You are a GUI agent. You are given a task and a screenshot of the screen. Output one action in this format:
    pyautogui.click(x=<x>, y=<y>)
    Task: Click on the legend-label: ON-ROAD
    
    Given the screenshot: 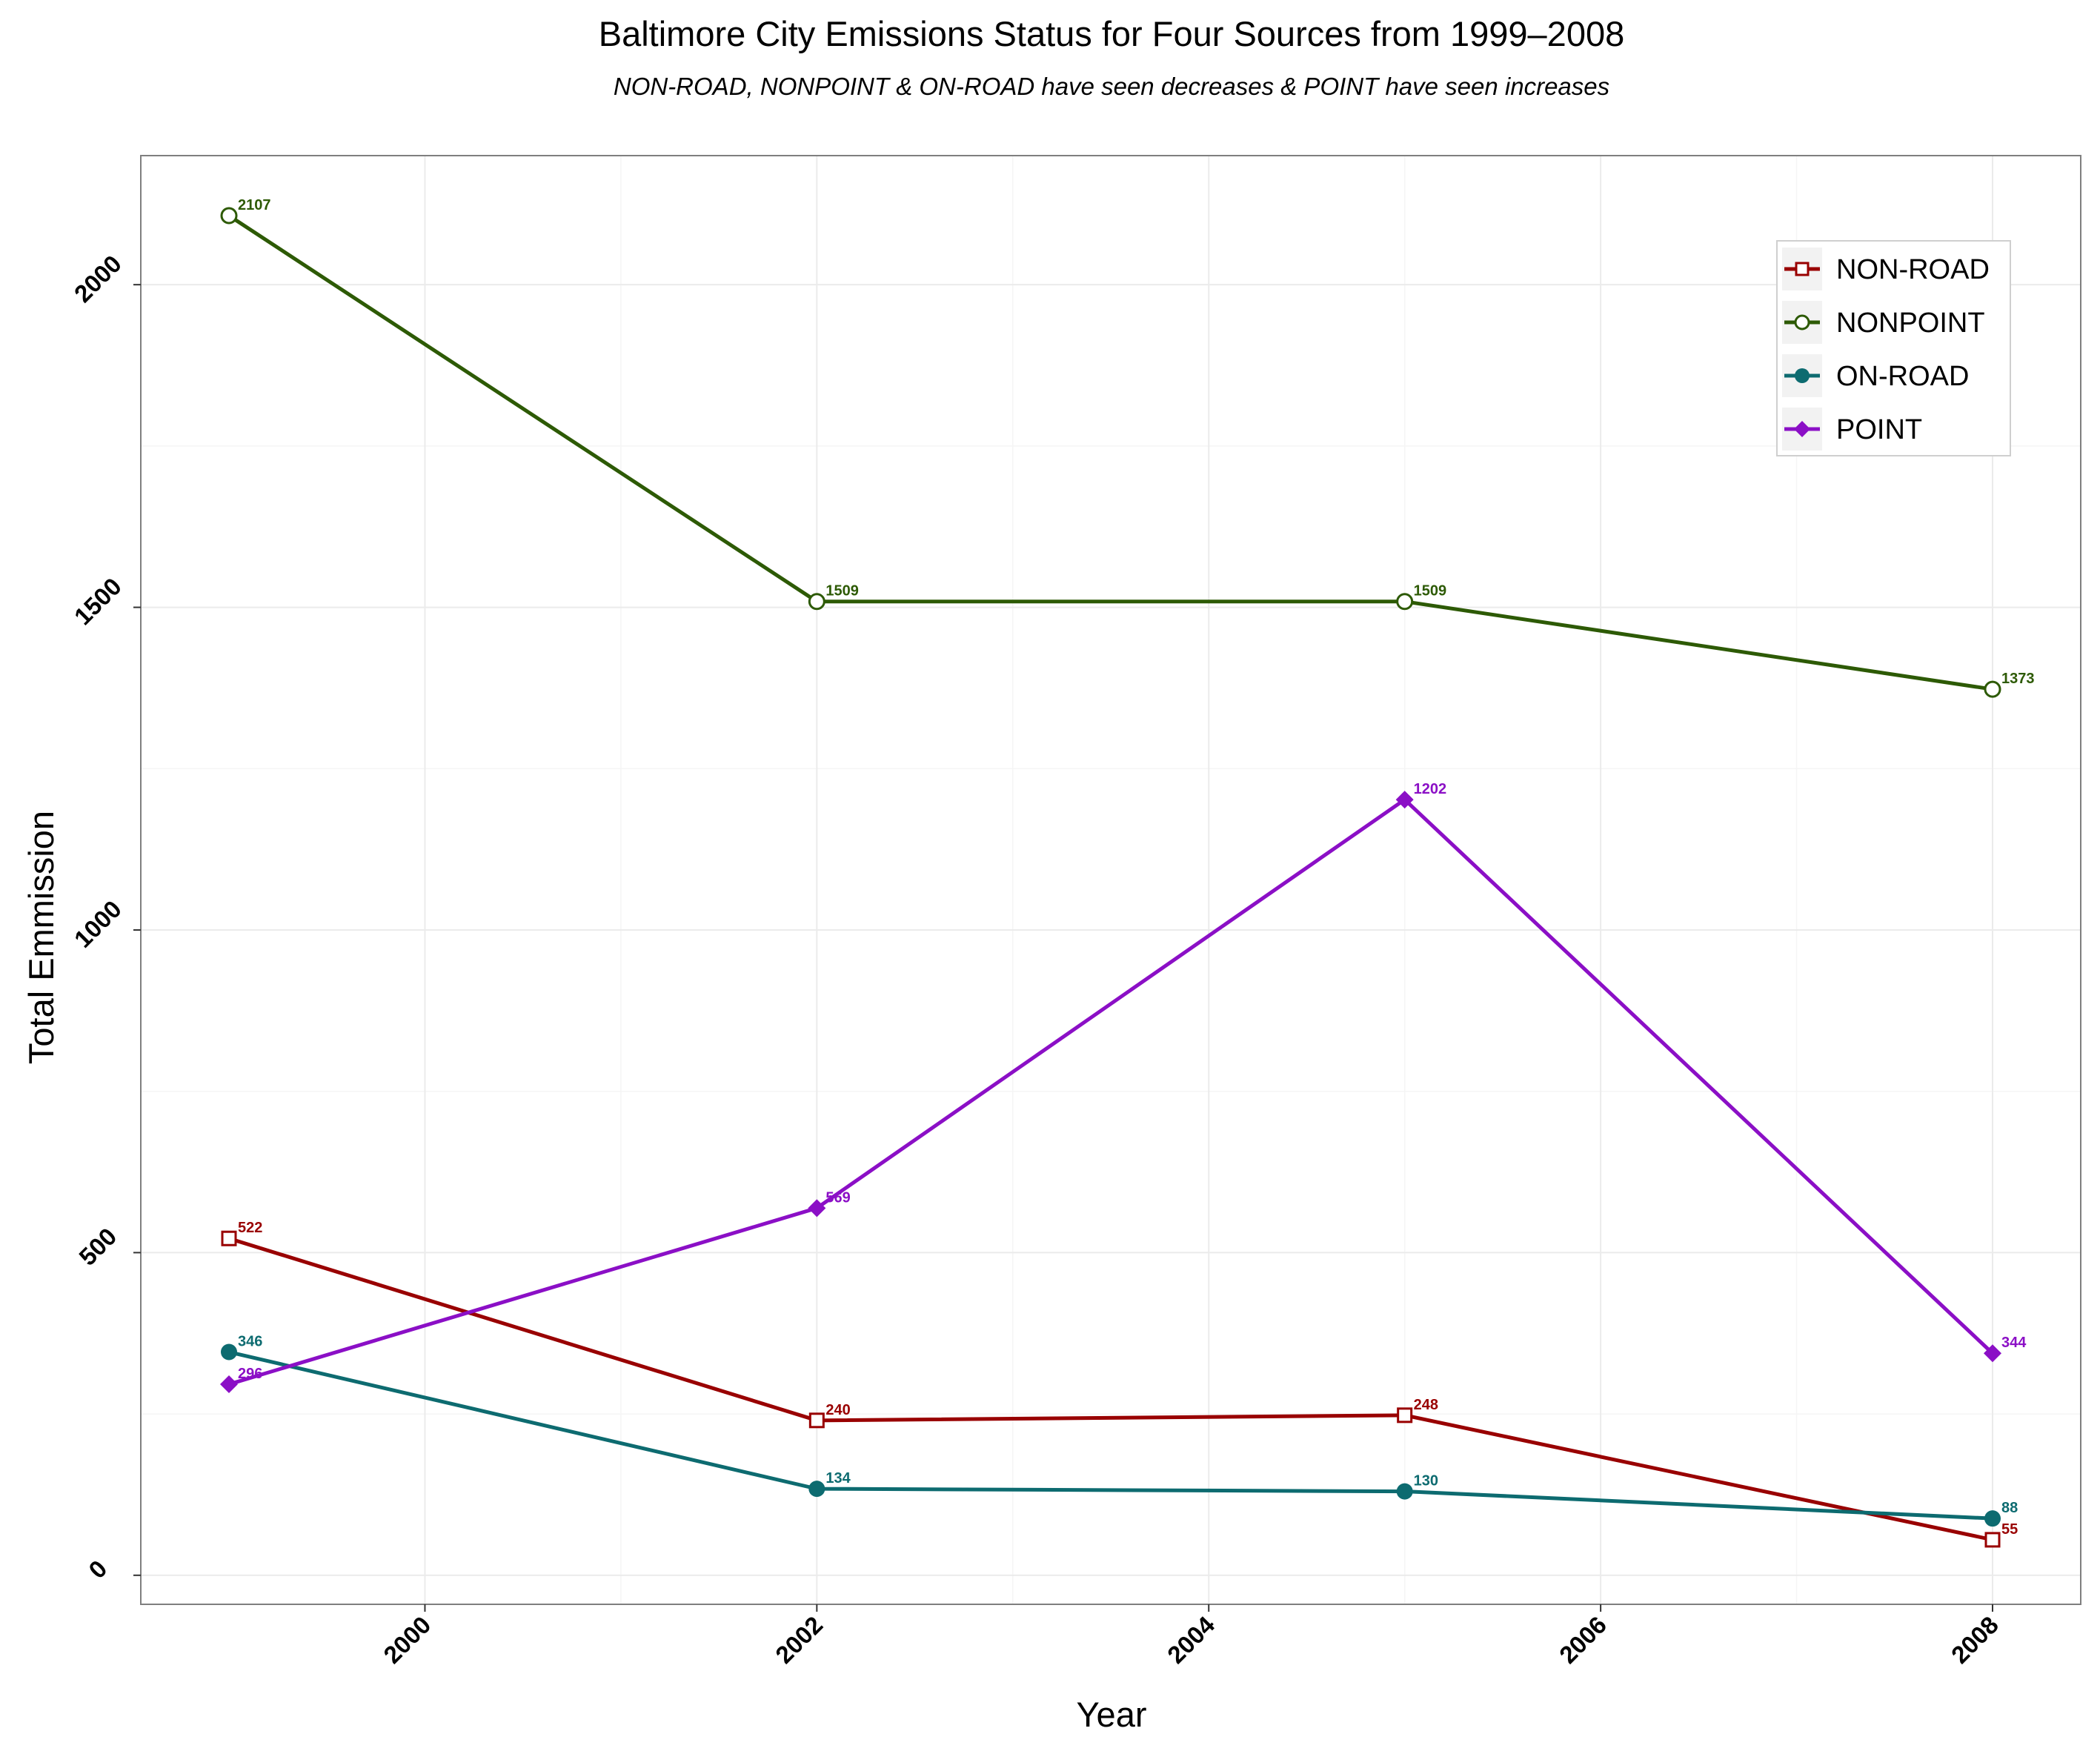 What is the action you would take?
    pyautogui.click(x=1902, y=376)
    